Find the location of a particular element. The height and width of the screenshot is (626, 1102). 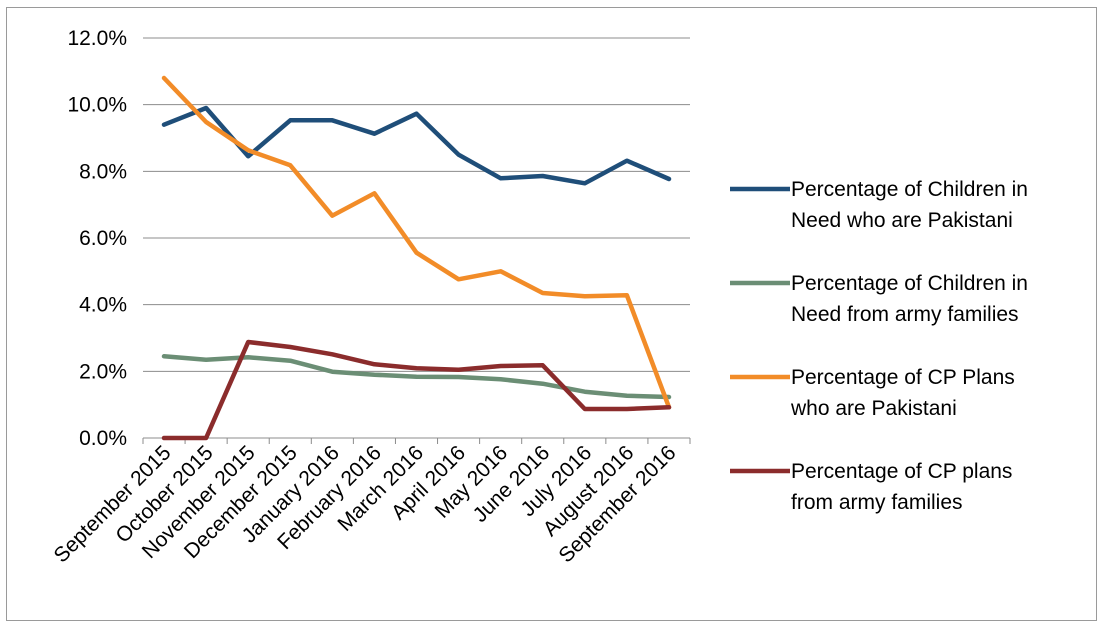

legend-label: who are Pakistani is located at coordinates (873, 408).